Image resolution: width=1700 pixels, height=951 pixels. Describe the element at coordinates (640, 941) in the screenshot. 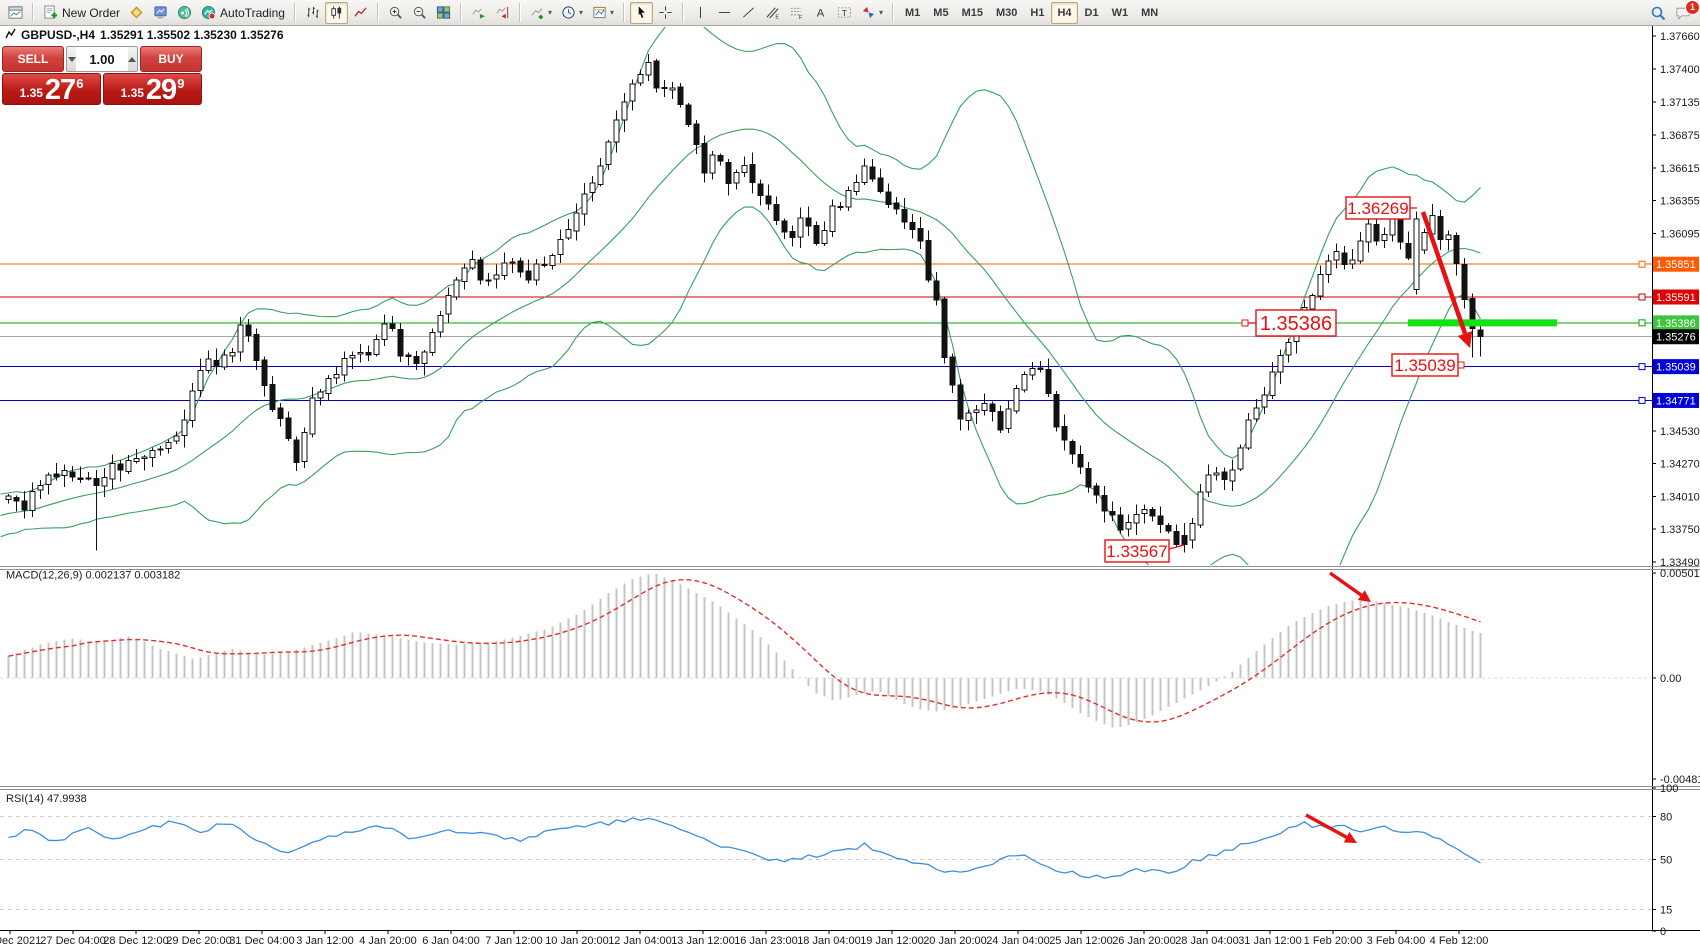

I see `time-axis-label: 12 Jan 04:00` at that location.